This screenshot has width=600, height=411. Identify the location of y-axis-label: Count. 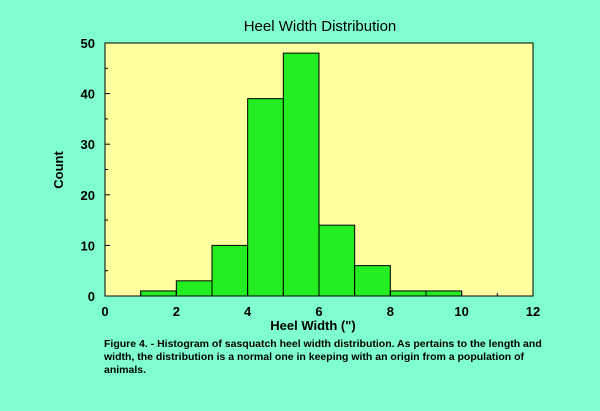
(58, 170).